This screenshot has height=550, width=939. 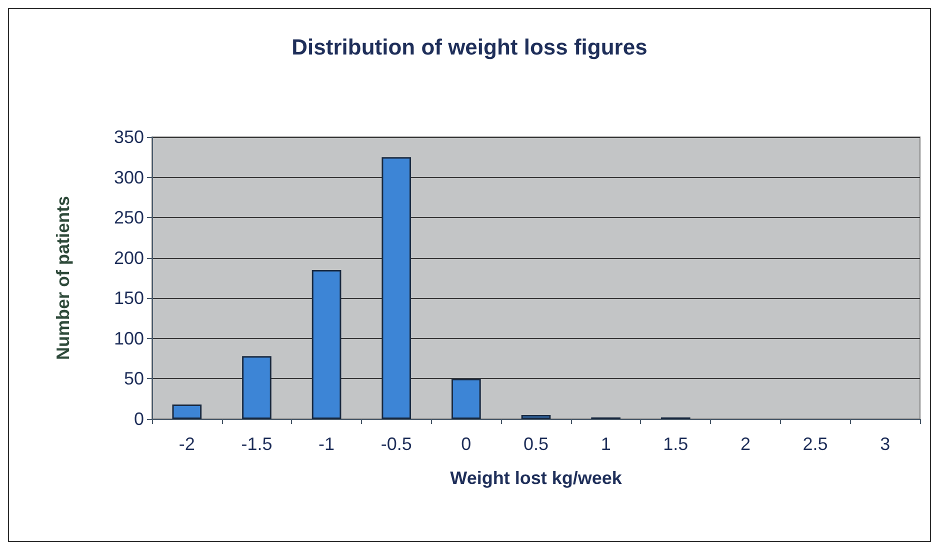 What do you see at coordinates (815, 444) in the screenshot?
I see `x-tick-label: 2.5` at bounding box center [815, 444].